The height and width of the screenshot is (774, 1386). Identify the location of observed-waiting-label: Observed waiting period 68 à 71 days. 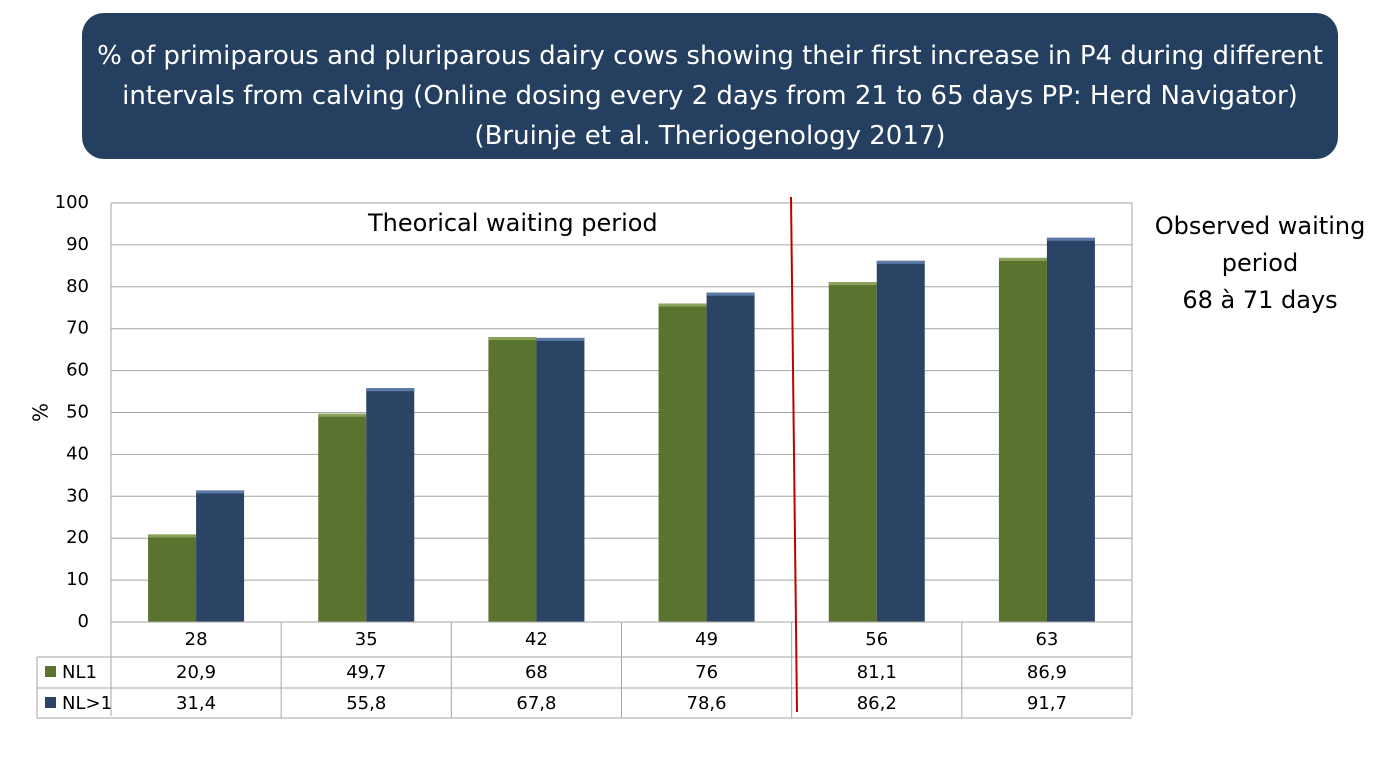
(1260, 263).